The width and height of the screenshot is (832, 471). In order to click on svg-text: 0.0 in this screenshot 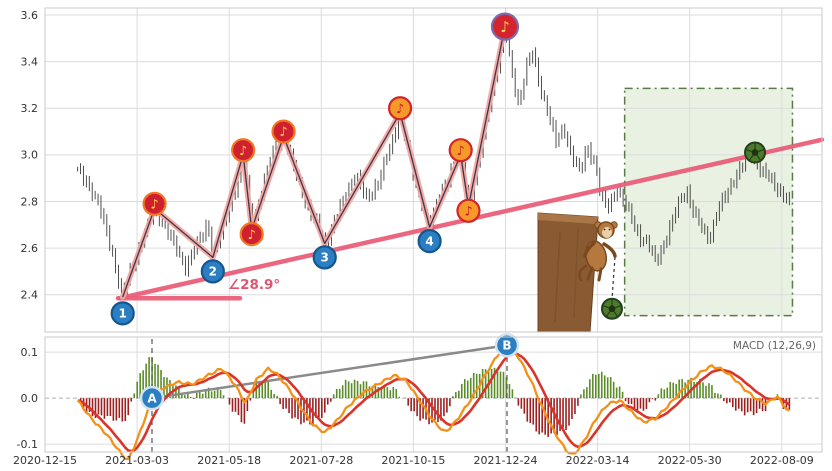, I will do `click(30, 398)`.